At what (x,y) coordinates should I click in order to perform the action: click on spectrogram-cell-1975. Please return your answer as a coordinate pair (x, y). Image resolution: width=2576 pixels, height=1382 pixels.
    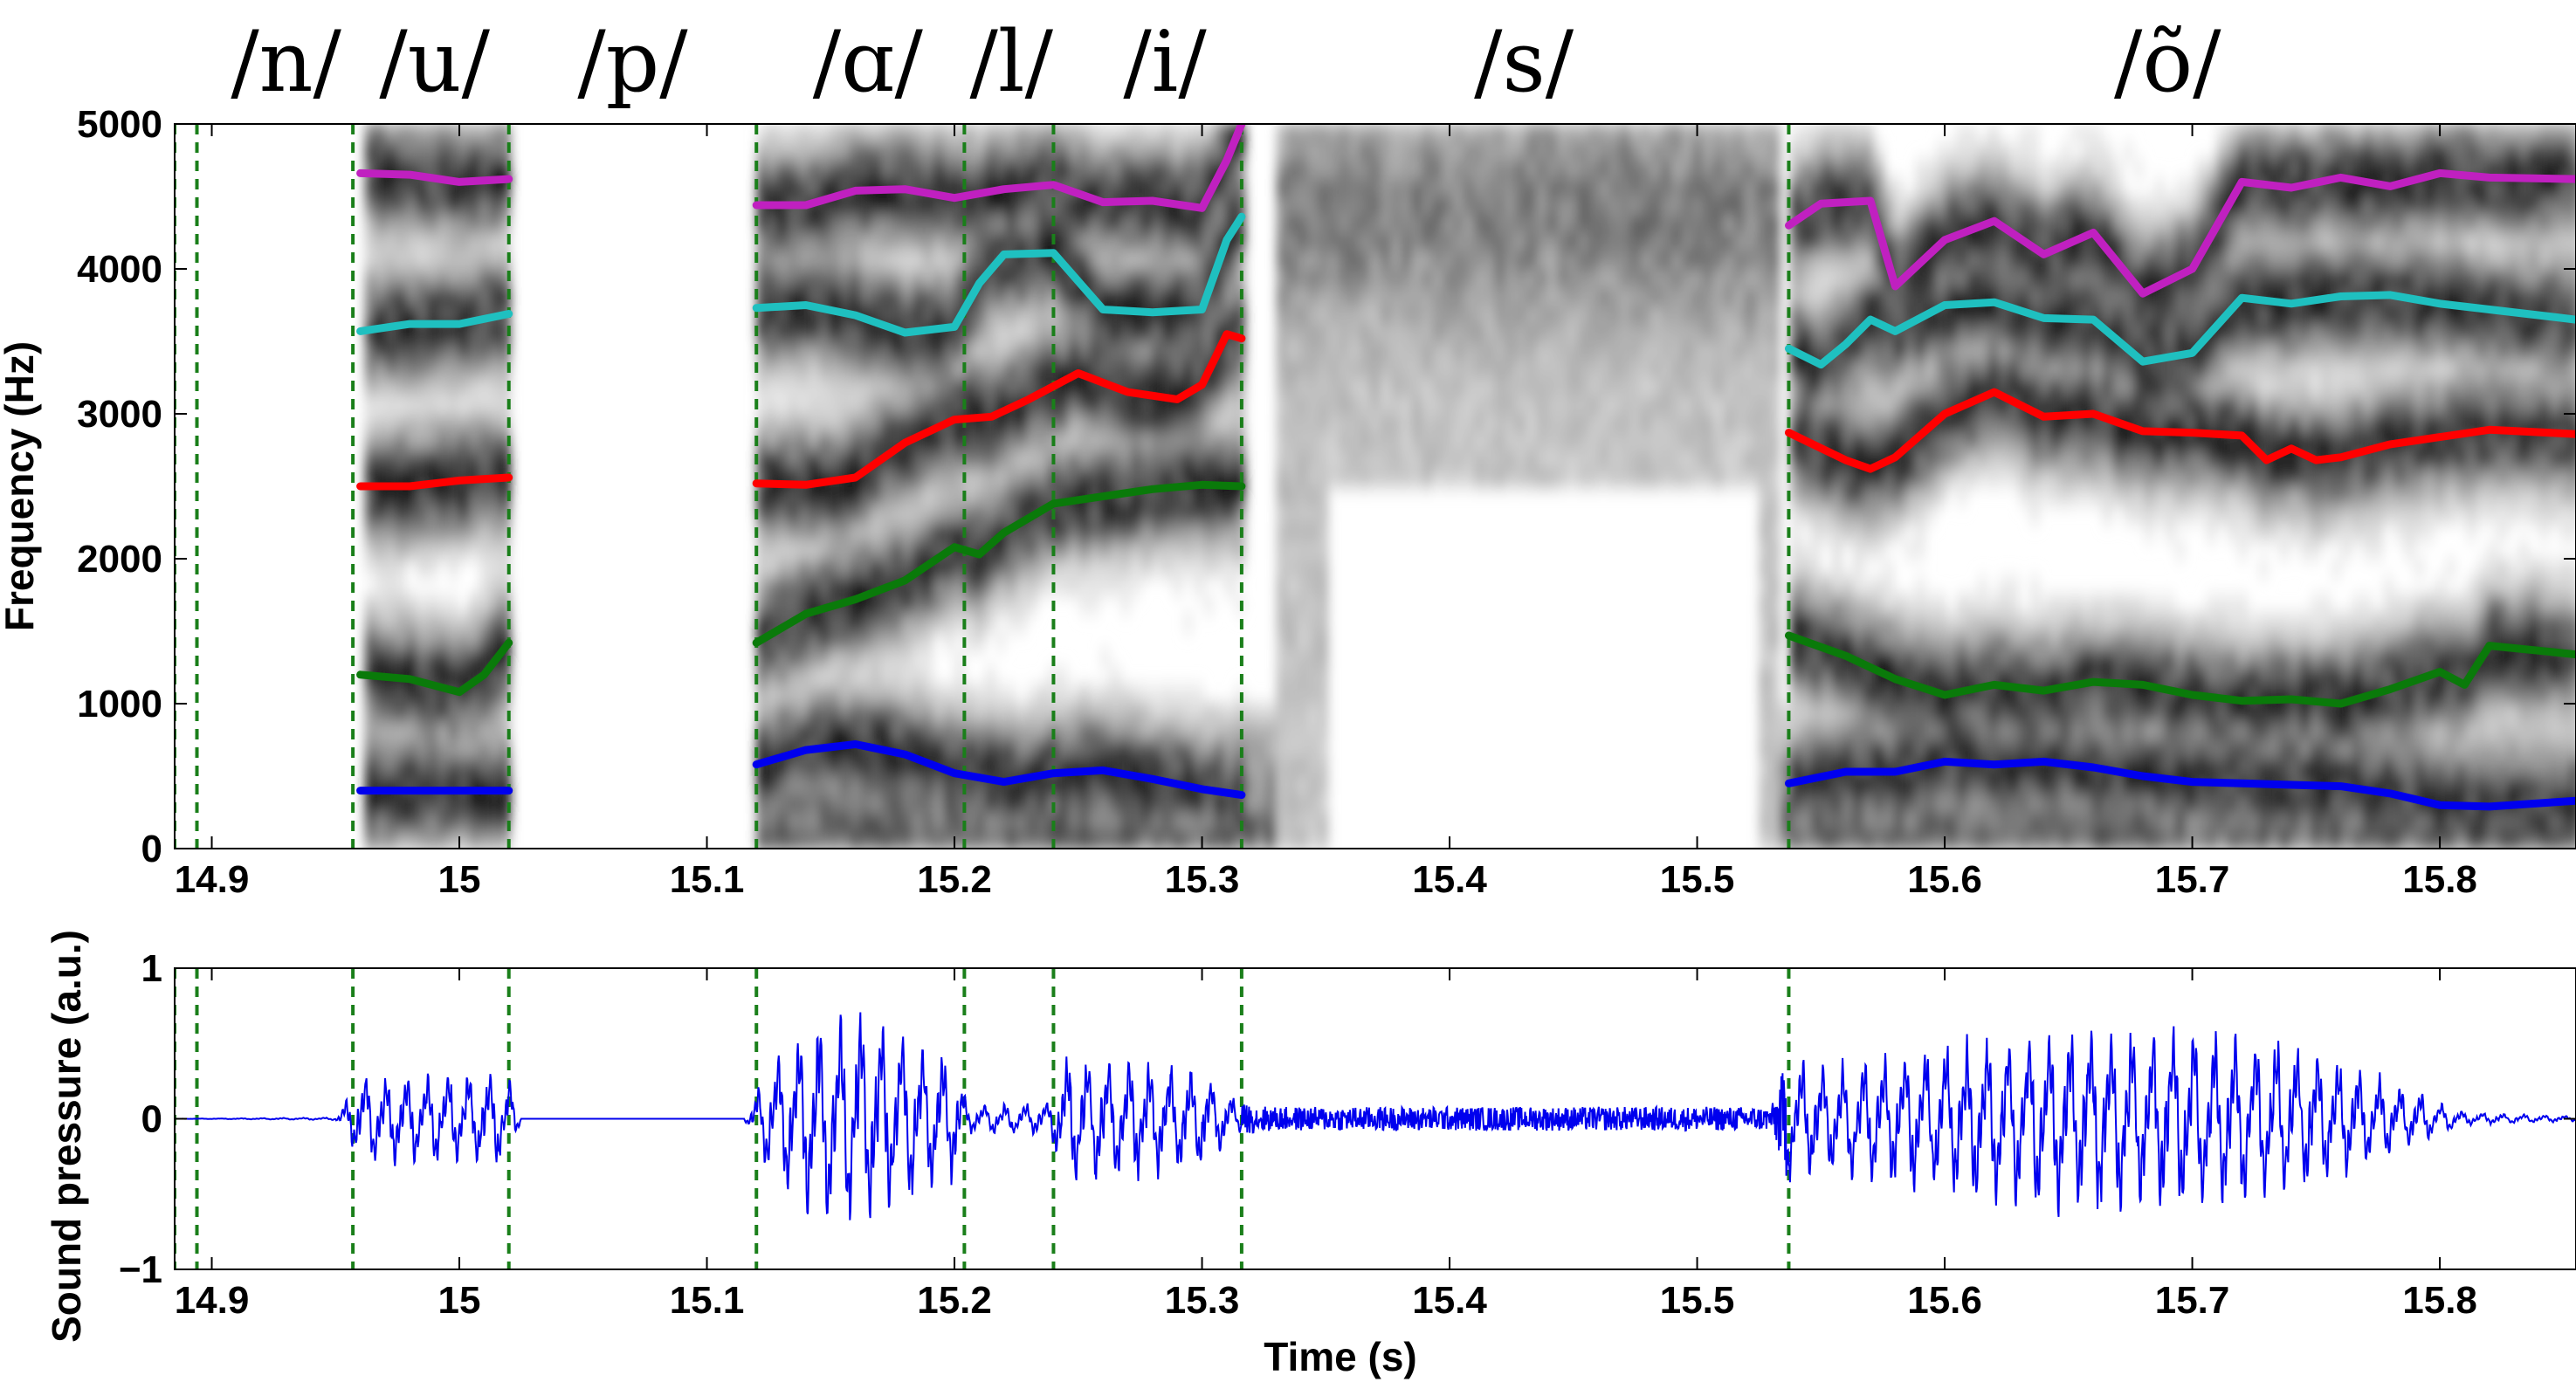
    Looking at the image, I should click on (1146, 423).